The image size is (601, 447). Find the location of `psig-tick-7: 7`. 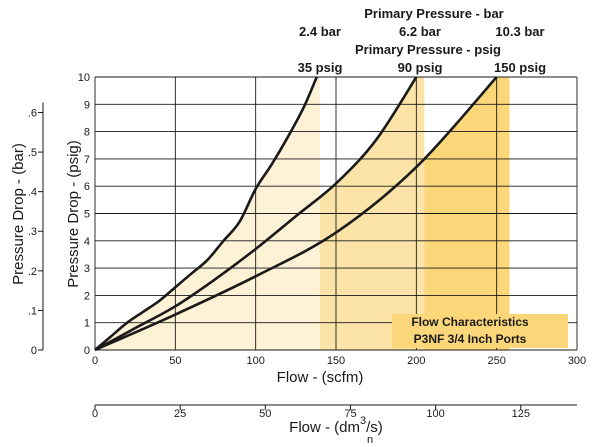

psig-tick-7: 7 is located at coordinates (87, 160).